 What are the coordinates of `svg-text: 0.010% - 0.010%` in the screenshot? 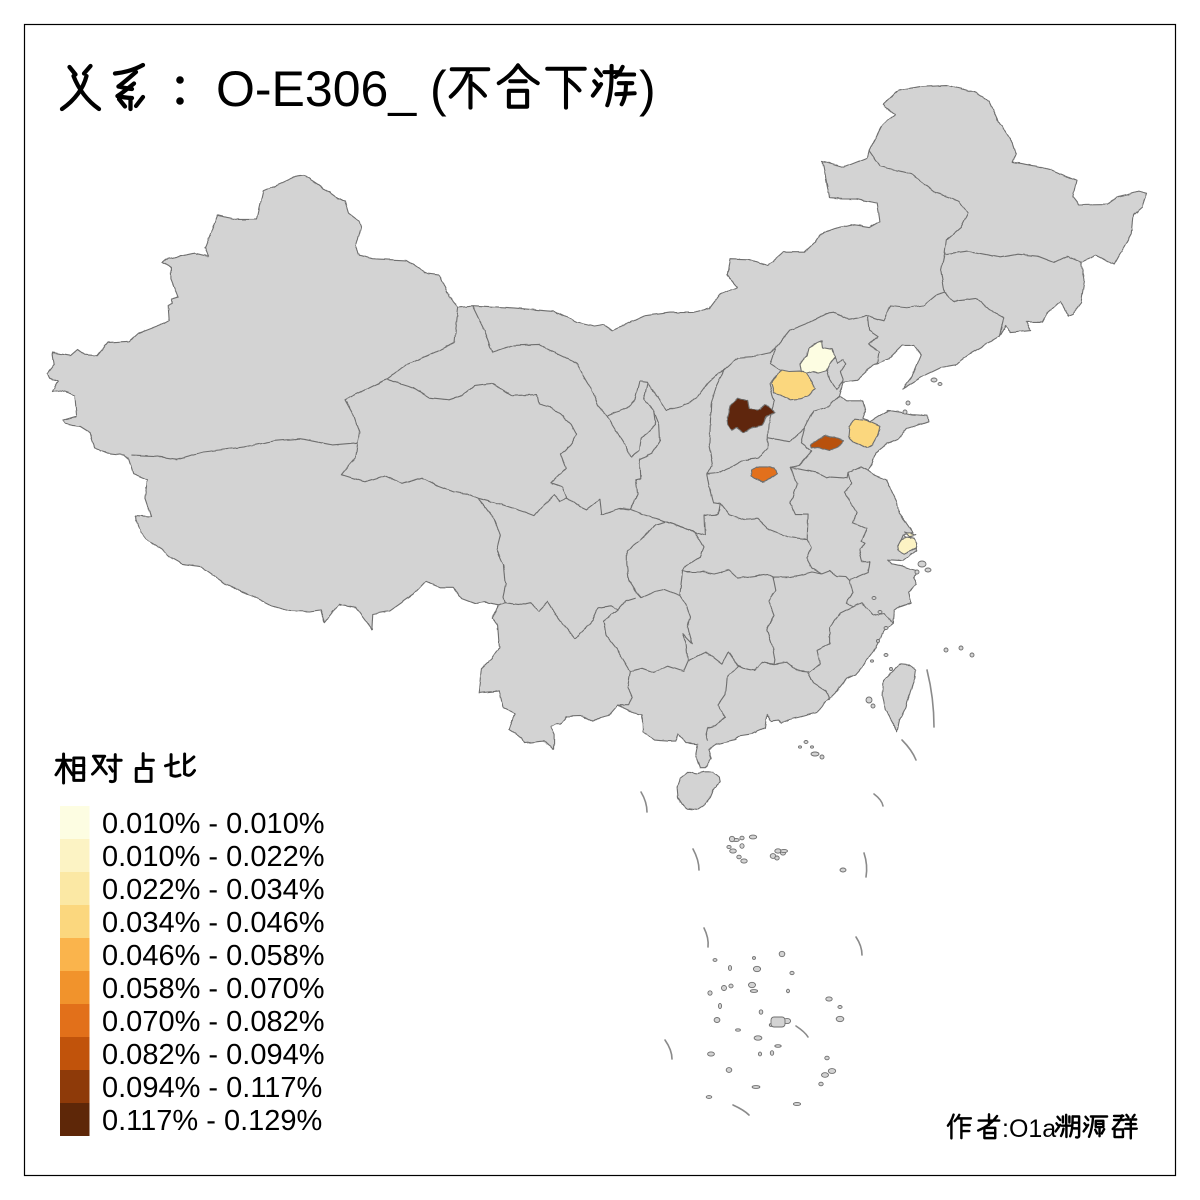 It's located at (213, 824).